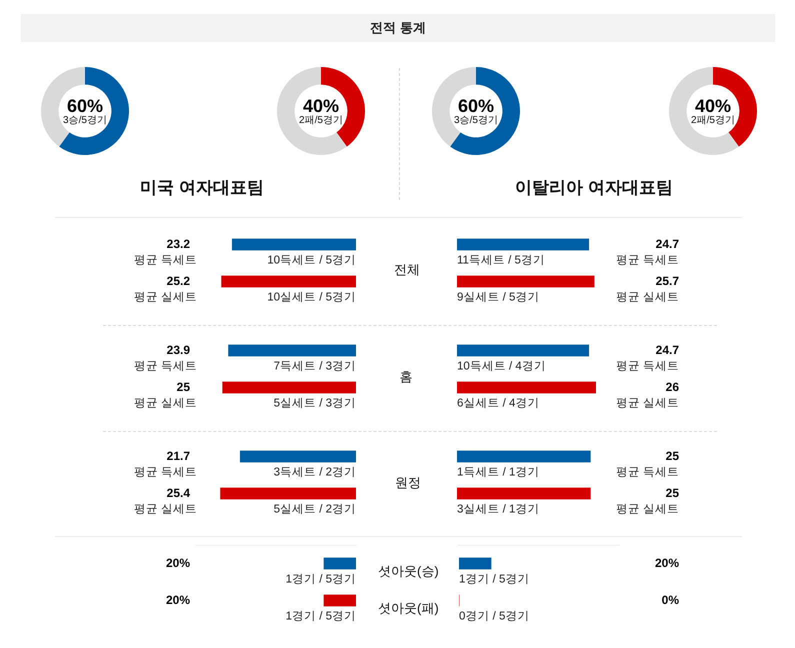 This screenshot has height=648, width=795. Describe the element at coordinates (178, 243) in the screenshot. I see `data-label: 23.2` at that location.